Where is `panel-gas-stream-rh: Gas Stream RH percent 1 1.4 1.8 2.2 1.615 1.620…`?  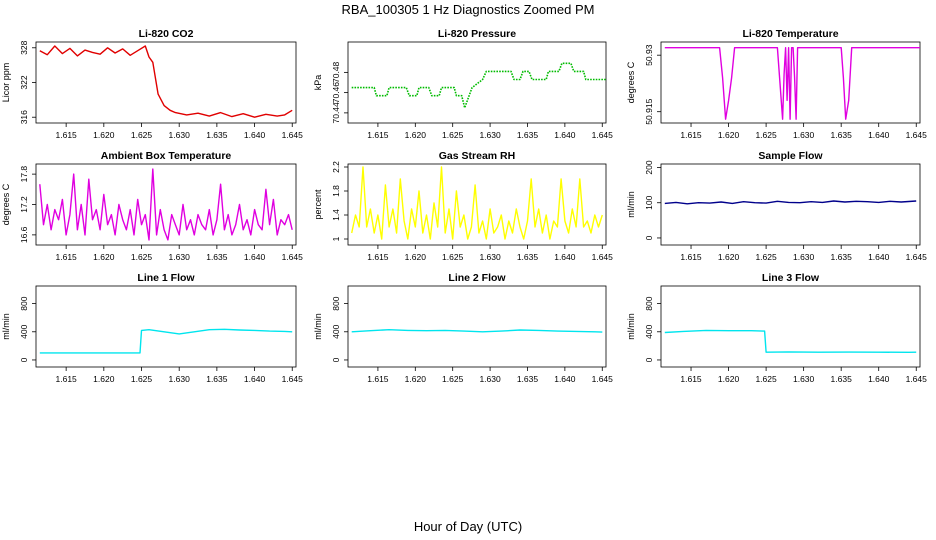 panel-gas-stream-rh: Gas Stream RH percent 1 1.4 1.8 2.2 1.615 1.620… is located at coordinates (463, 206).